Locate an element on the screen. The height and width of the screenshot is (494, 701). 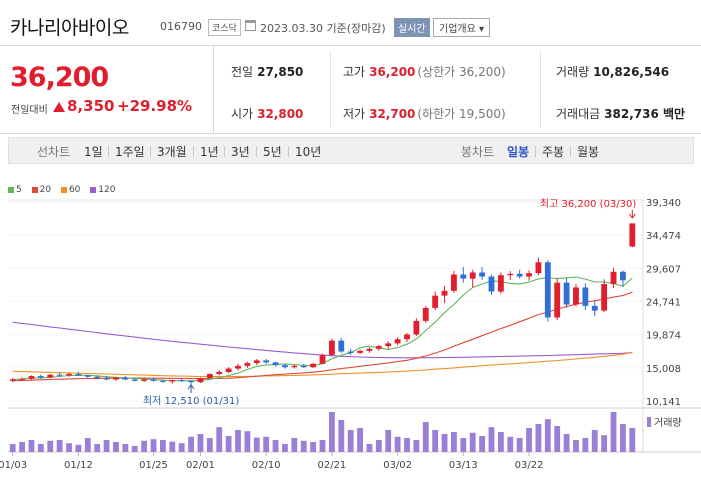
low-cell: 저가 32,700 (하한가 19,500) is located at coordinates (424, 113).